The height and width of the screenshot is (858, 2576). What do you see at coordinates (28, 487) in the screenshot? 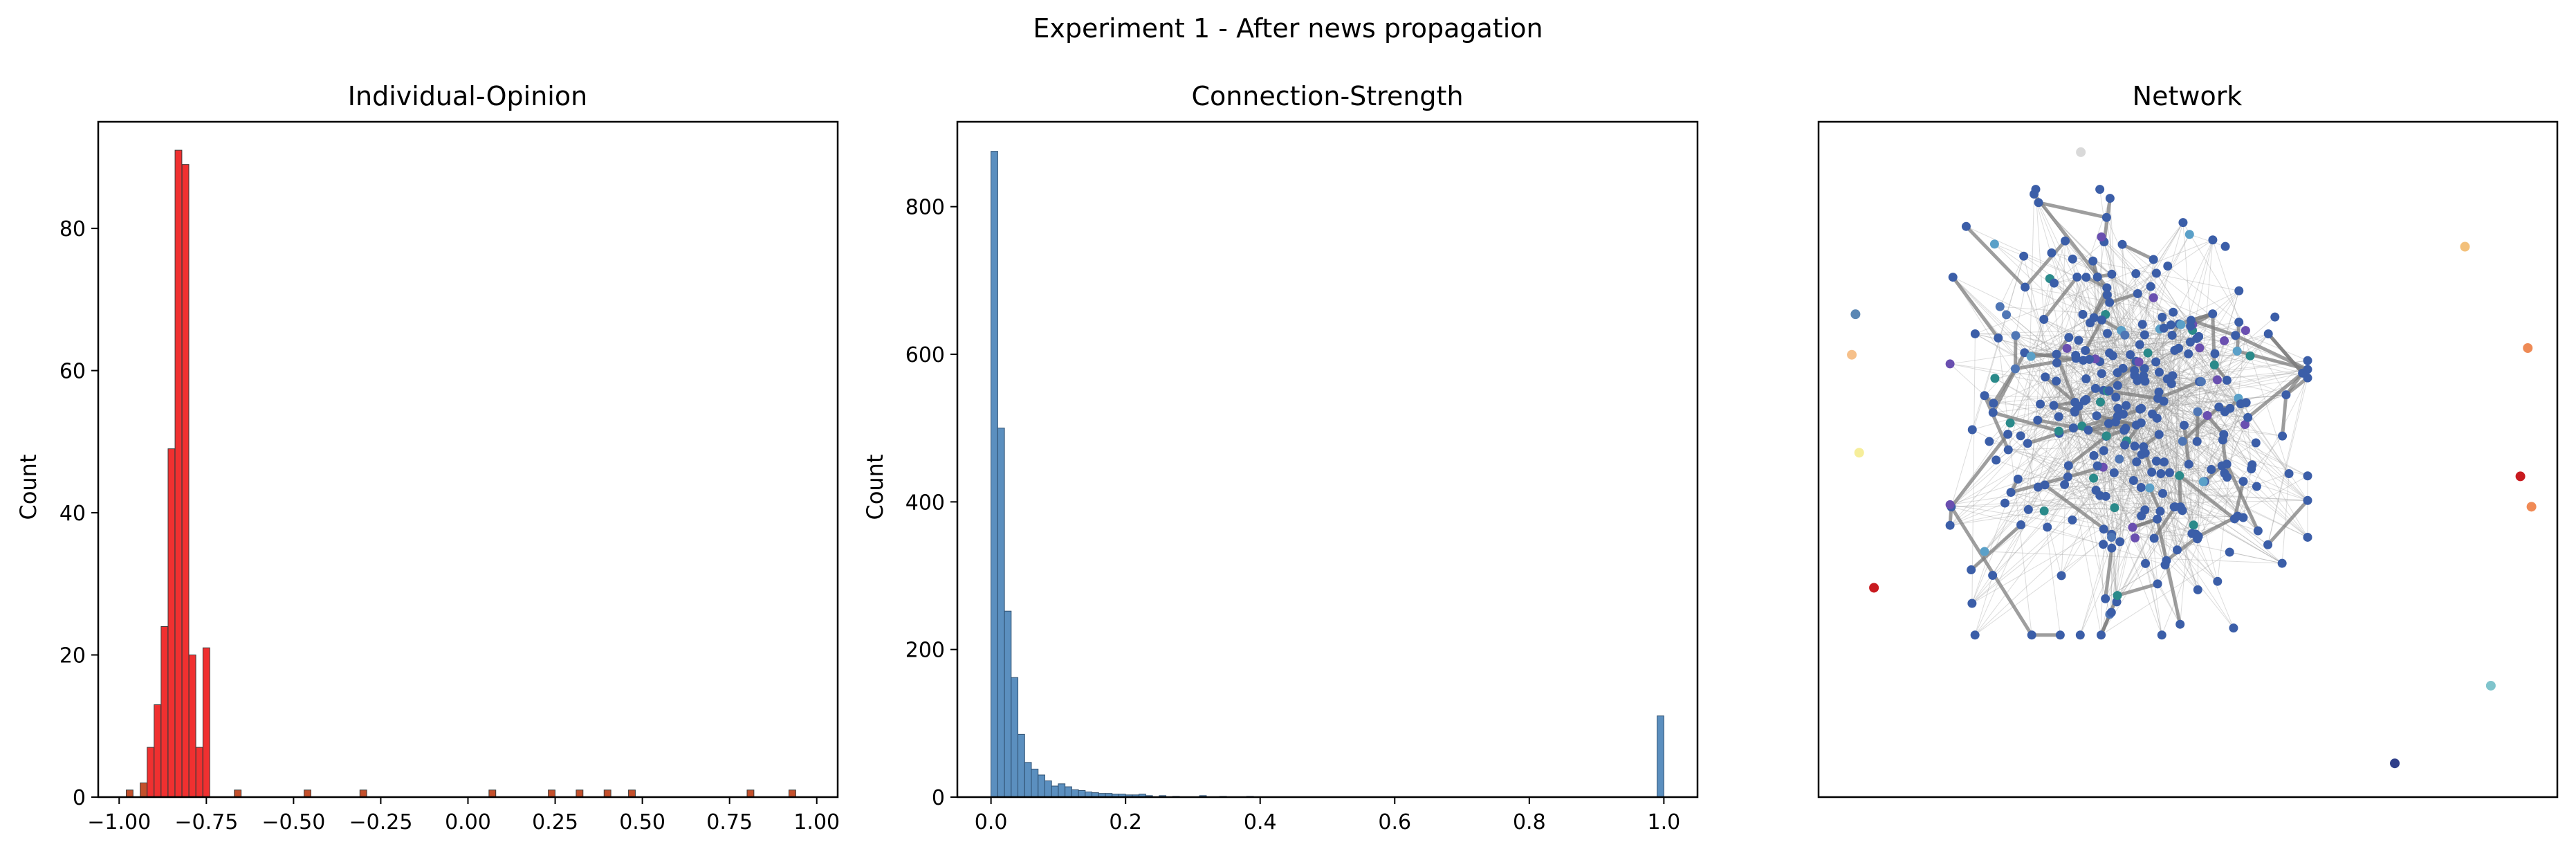
I see `opinion-histogram-ylabel: Count` at bounding box center [28, 487].